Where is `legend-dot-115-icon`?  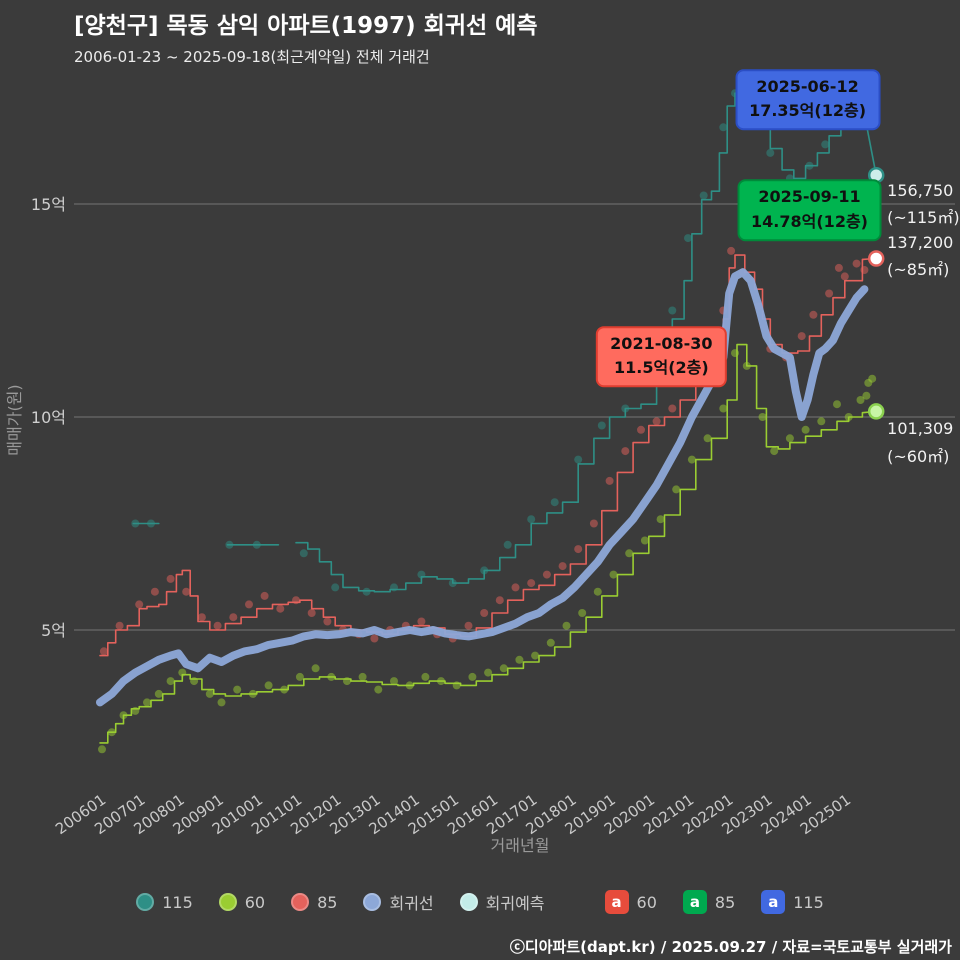
legend-dot-115-icon is located at coordinates (145, 902).